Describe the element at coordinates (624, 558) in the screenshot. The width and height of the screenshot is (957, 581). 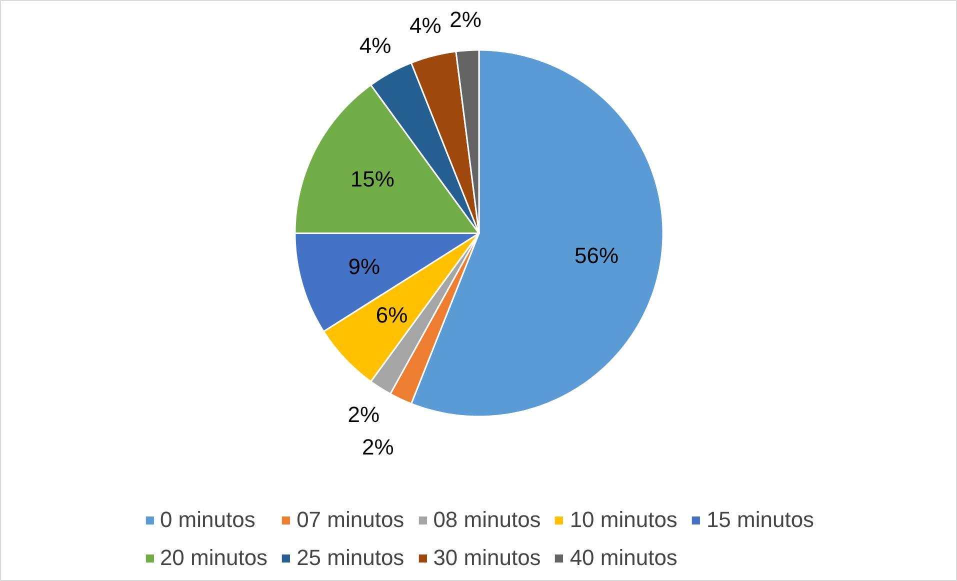
I see `legend-label: 40 minutos` at that location.